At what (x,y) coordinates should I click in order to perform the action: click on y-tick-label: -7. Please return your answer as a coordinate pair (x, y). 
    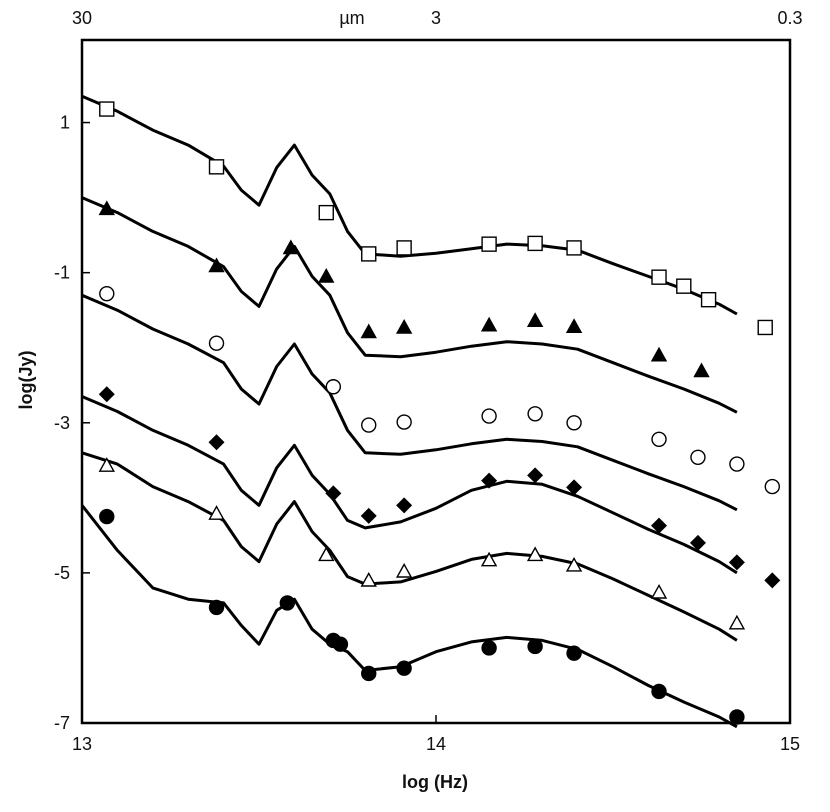
    Looking at the image, I should click on (62, 723).